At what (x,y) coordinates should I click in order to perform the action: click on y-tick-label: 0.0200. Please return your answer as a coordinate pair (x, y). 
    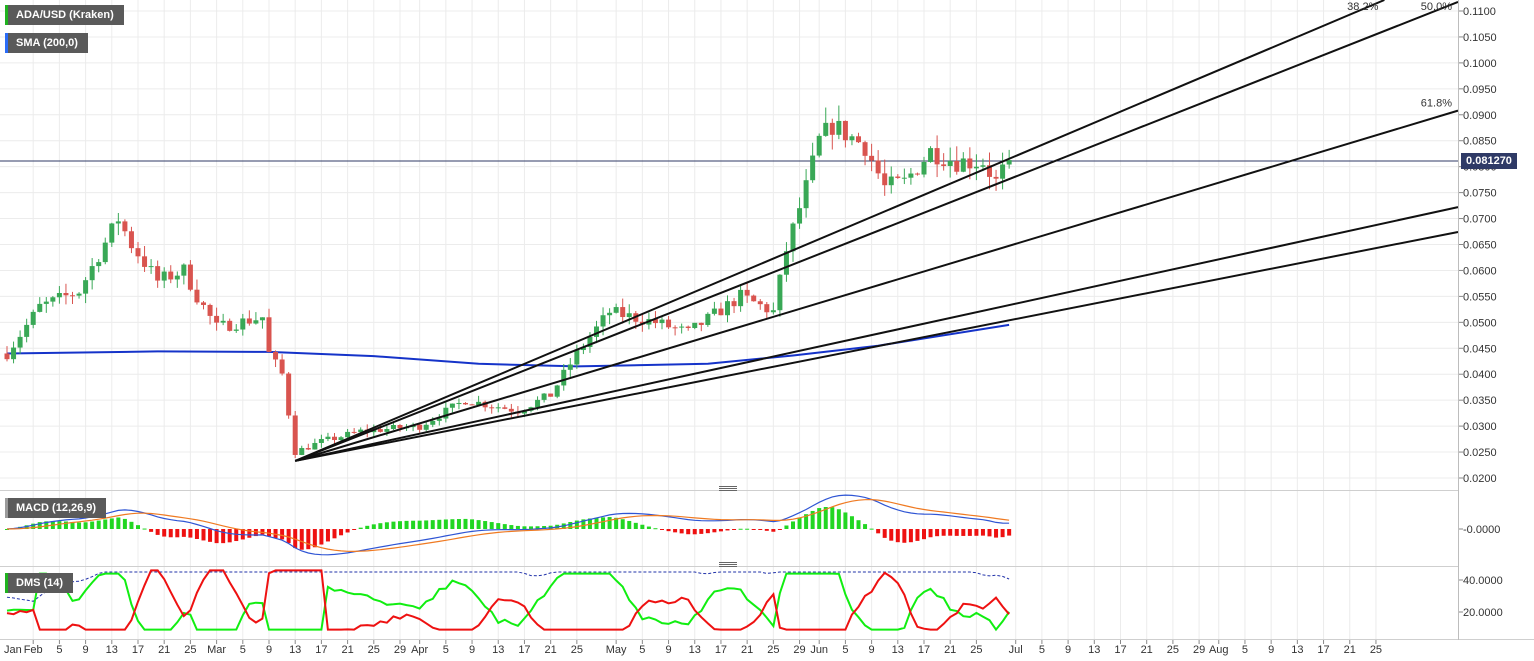
    Looking at the image, I should click on (1480, 479).